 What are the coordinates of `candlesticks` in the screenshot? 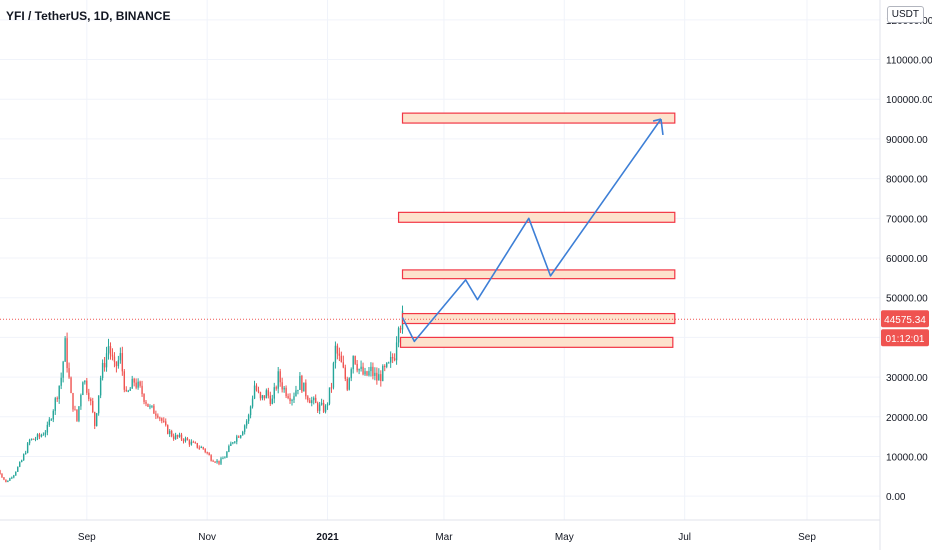 It's located at (202, 394).